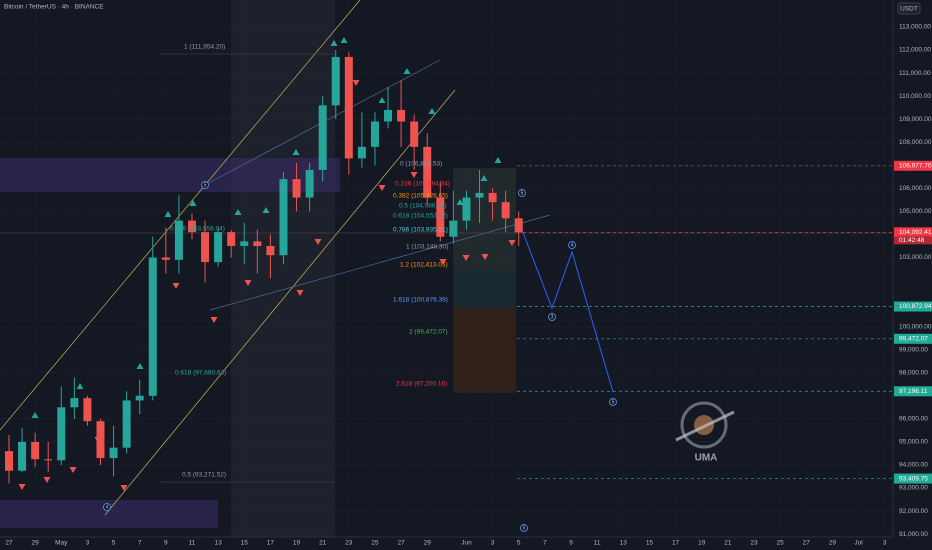  Describe the element at coordinates (915, 188) in the screenshot. I see `y-tick-label: 106,000.00` at that location.